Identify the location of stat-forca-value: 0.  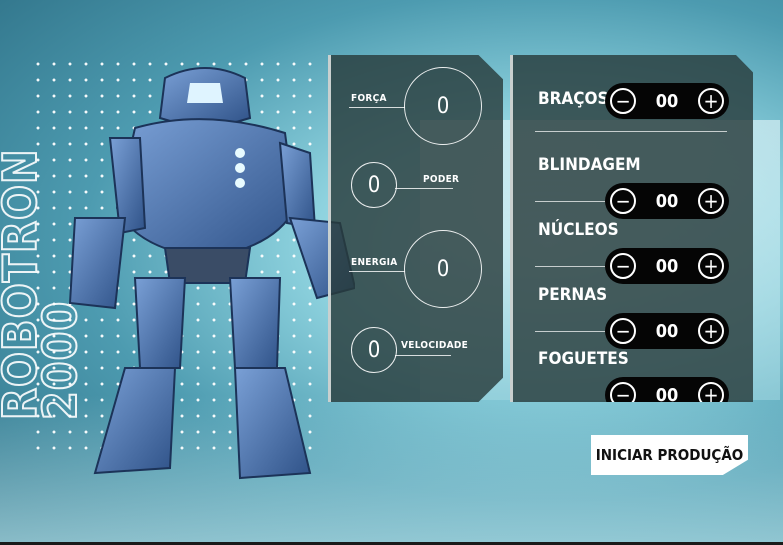
(443, 106).